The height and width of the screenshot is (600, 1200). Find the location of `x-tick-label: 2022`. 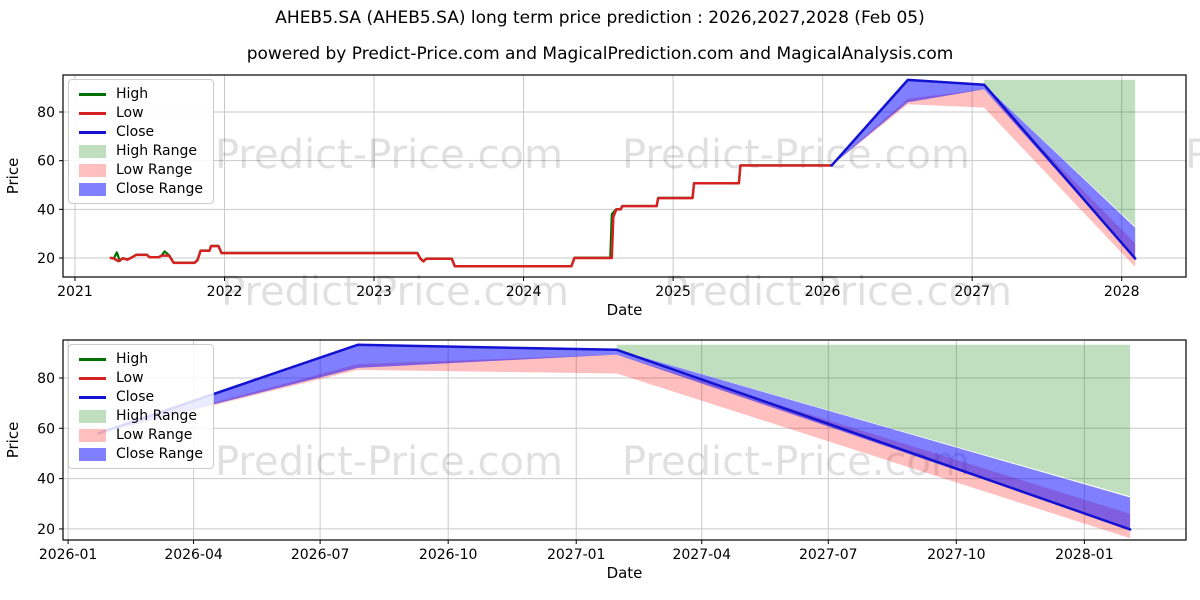

x-tick-label: 2022 is located at coordinates (225, 292).